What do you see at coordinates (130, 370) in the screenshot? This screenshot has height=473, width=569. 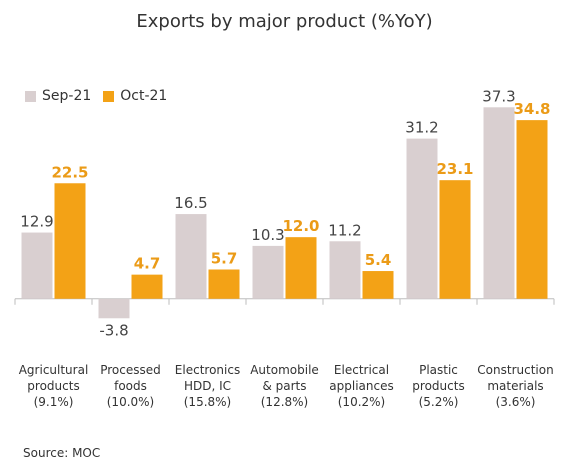 I see `category-label-1-line-0: Processed` at bounding box center [130, 370].